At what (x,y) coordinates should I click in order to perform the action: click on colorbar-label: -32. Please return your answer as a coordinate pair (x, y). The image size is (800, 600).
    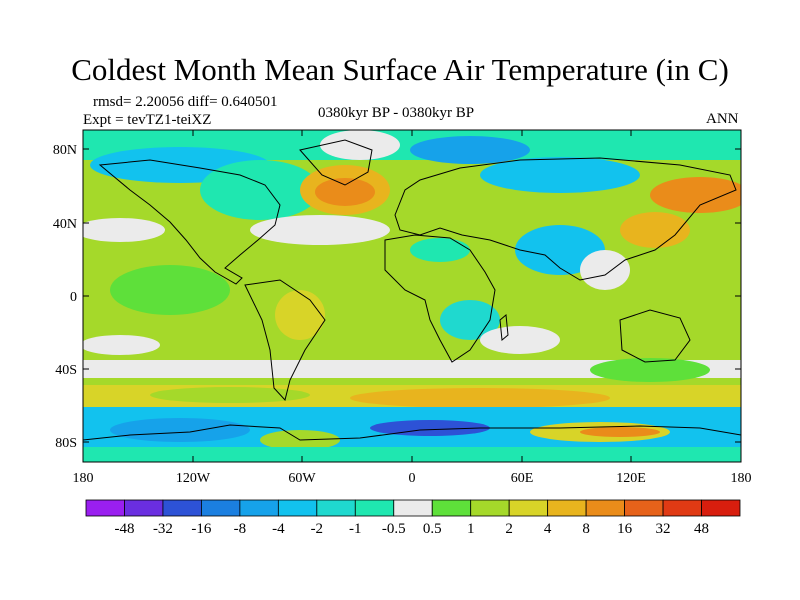
    Looking at the image, I should click on (163, 529).